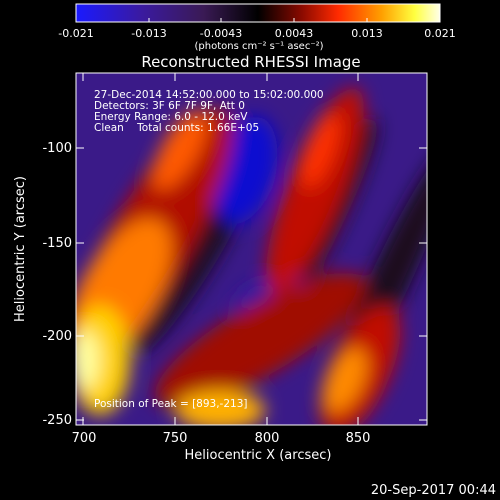 The width and height of the screenshot is (500, 500). What do you see at coordinates (250, 62) in the screenshot?
I see `plot-title: Reconstructed RHESSI Image` at bounding box center [250, 62].